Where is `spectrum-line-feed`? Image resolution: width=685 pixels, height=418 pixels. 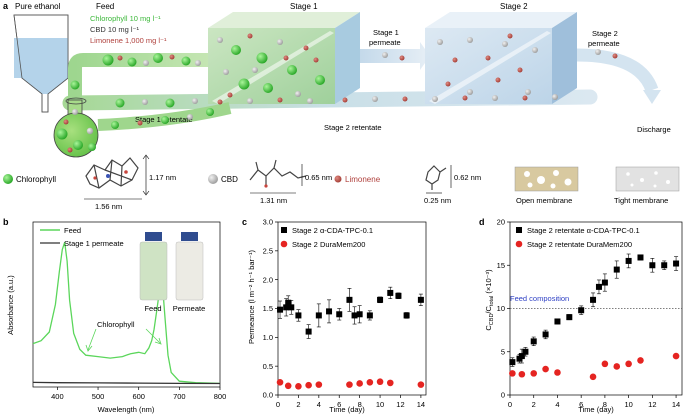
spectrum-line-feed is located at coordinates (126, 313).